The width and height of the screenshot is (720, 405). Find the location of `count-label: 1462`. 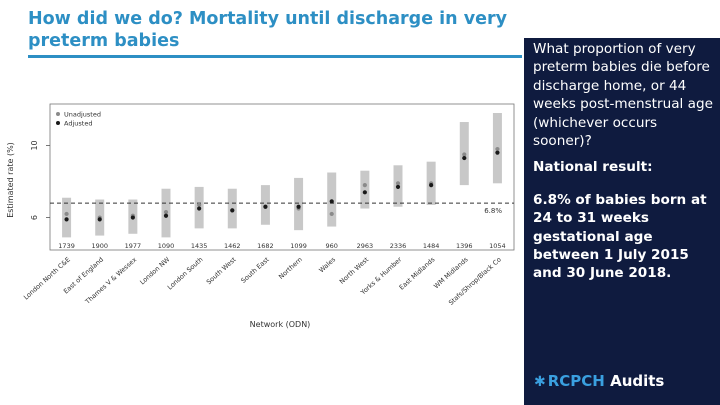

count-label: 1462 is located at coordinates (232, 246).